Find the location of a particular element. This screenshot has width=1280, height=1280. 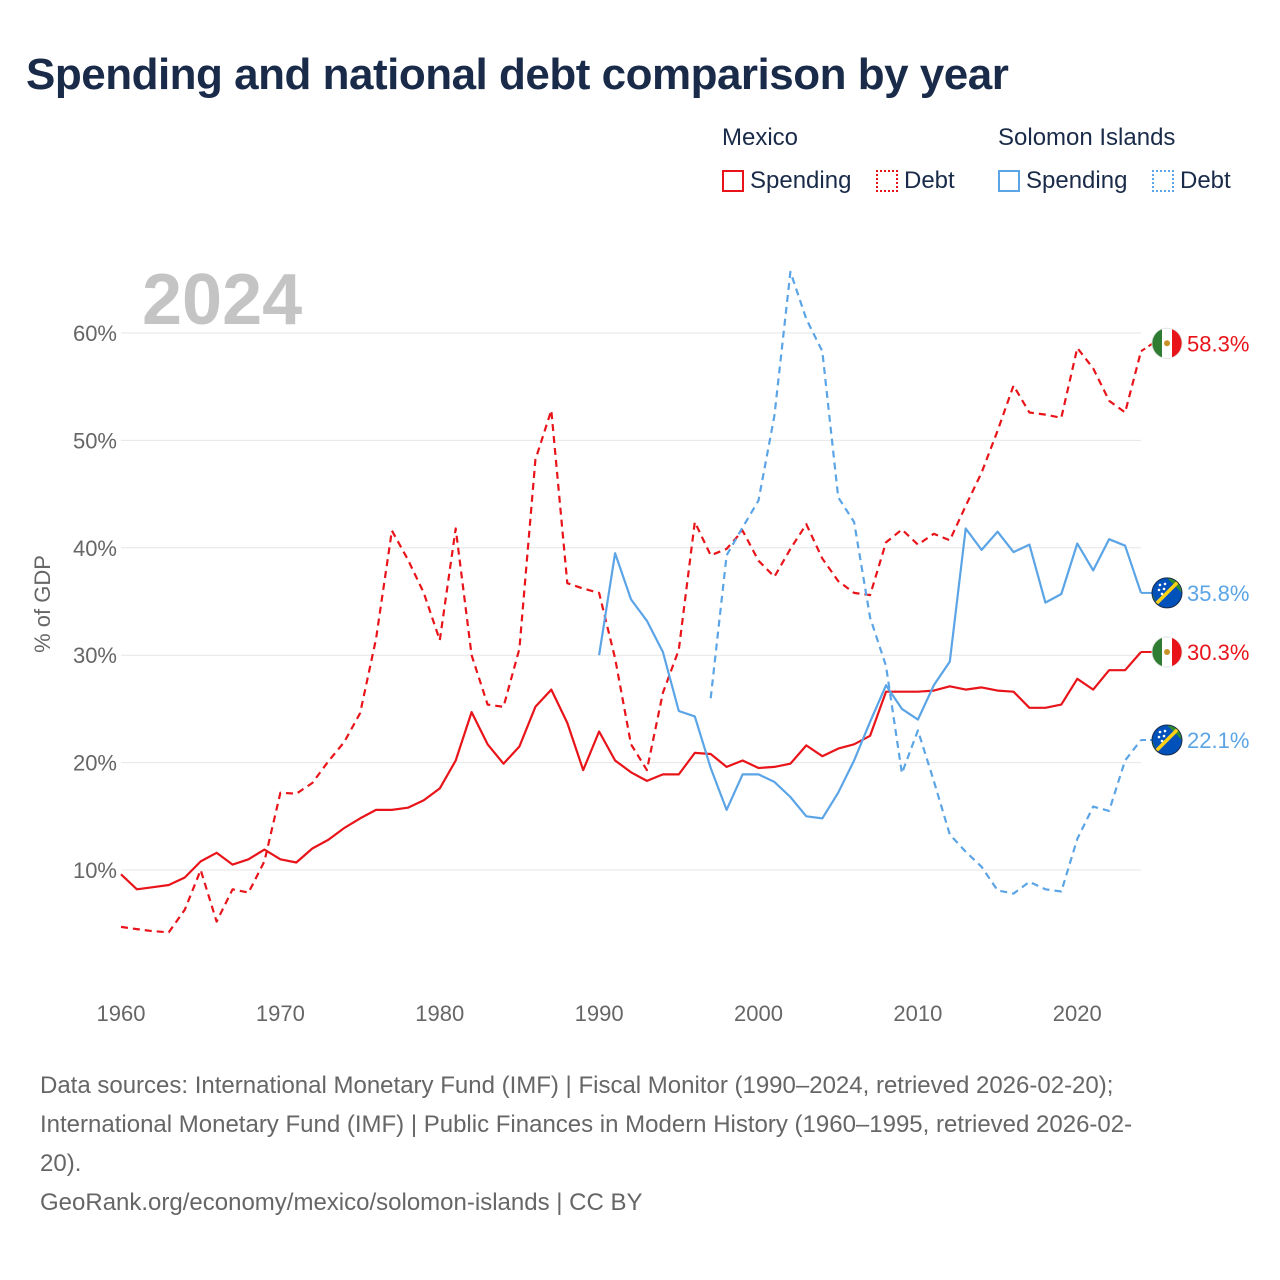

y-tick-label: 30% is located at coordinates (95, 655).